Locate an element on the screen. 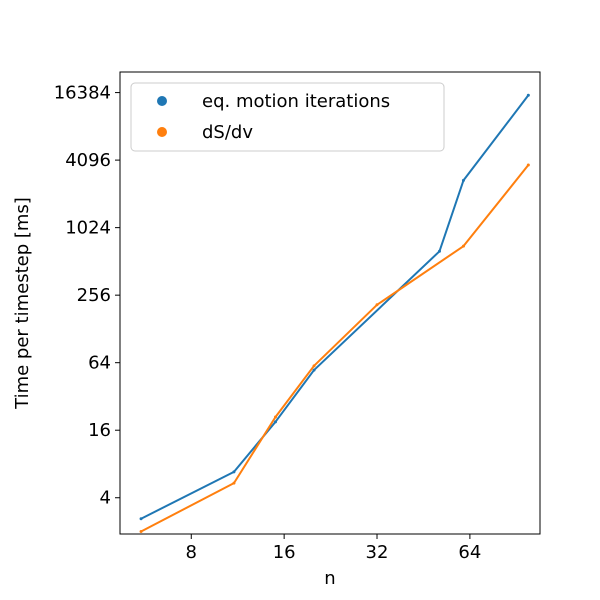 This screenshot has height=600, width=600. legend-label-series-0: eq. motion iterations is located at coordinates (296, 101).